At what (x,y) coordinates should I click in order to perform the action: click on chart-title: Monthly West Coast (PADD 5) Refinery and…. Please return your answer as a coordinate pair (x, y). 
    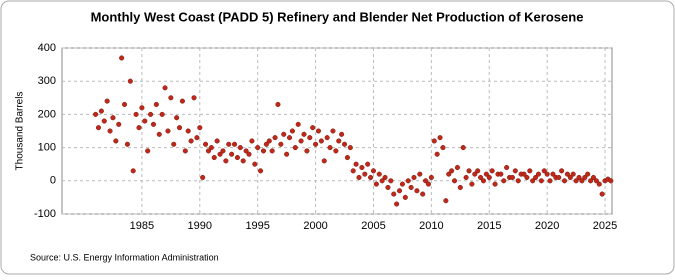
    Looking at the image, I should click on (337, 16).